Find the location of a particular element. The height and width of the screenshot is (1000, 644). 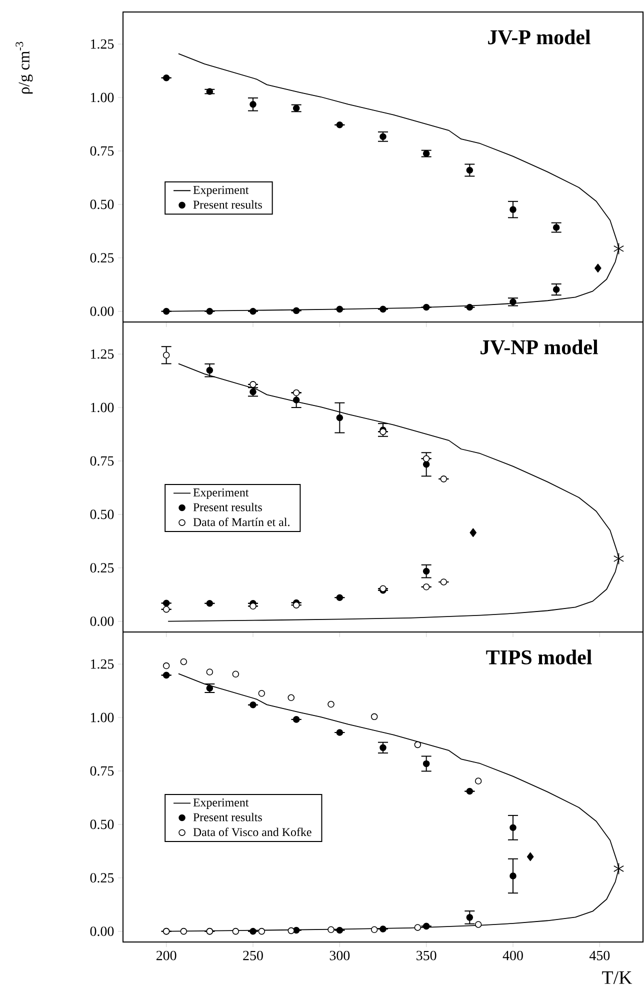

x-tick-label: 300 is located at coordinates (340, 955).